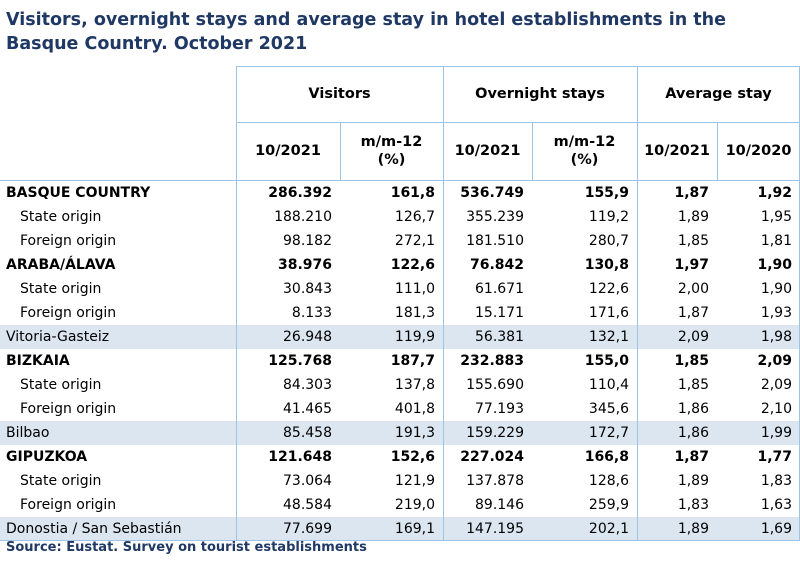  What do you see at coordinates (414, 385) in the screenshot?
I see `row-value: 137,8` at bounding box center [414, 385].